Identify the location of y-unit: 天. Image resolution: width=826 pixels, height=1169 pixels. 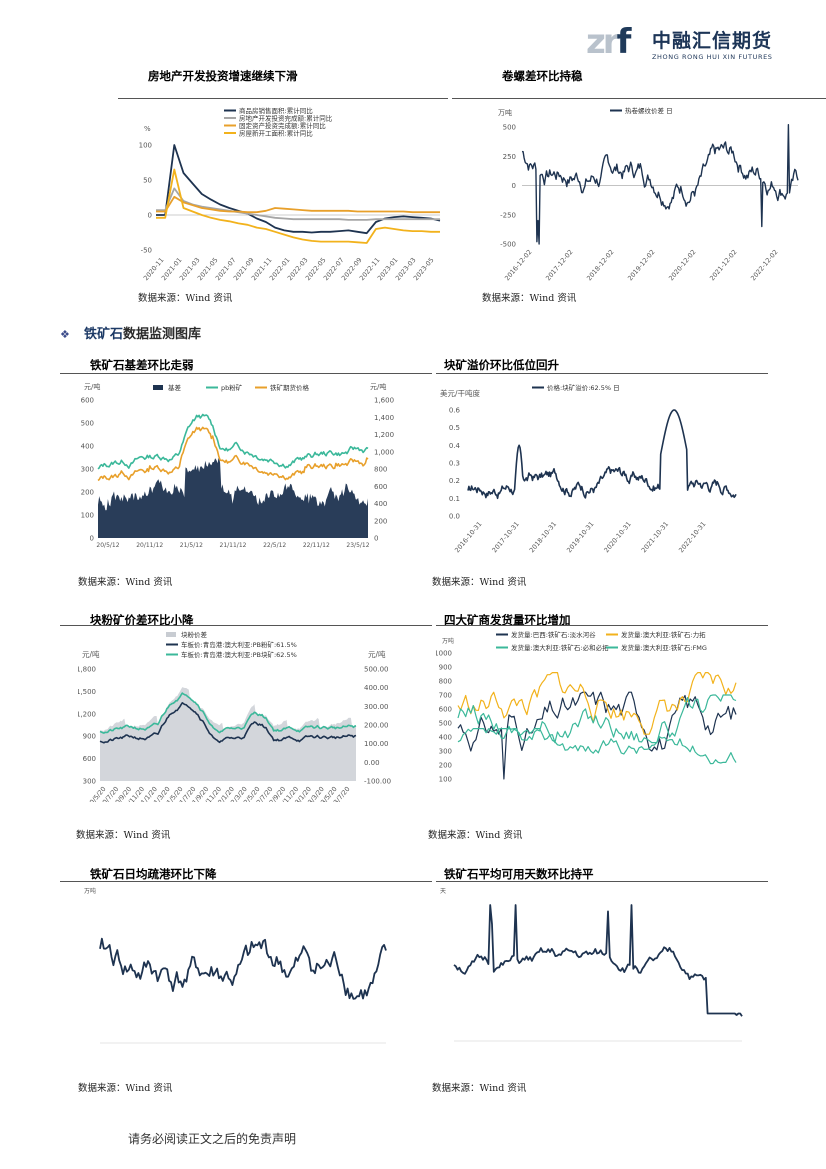
(443, 891).